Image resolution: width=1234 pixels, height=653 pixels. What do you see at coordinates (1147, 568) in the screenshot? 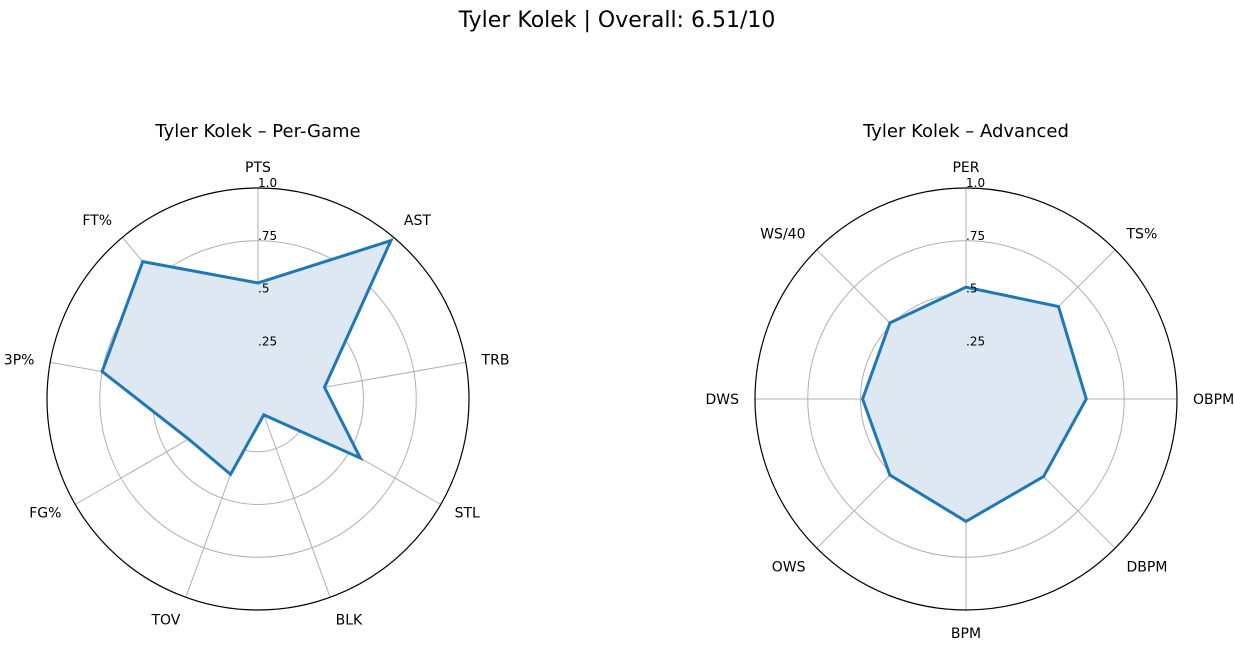
I see `category-label: DBPM` at bounding box center [1147, 568].